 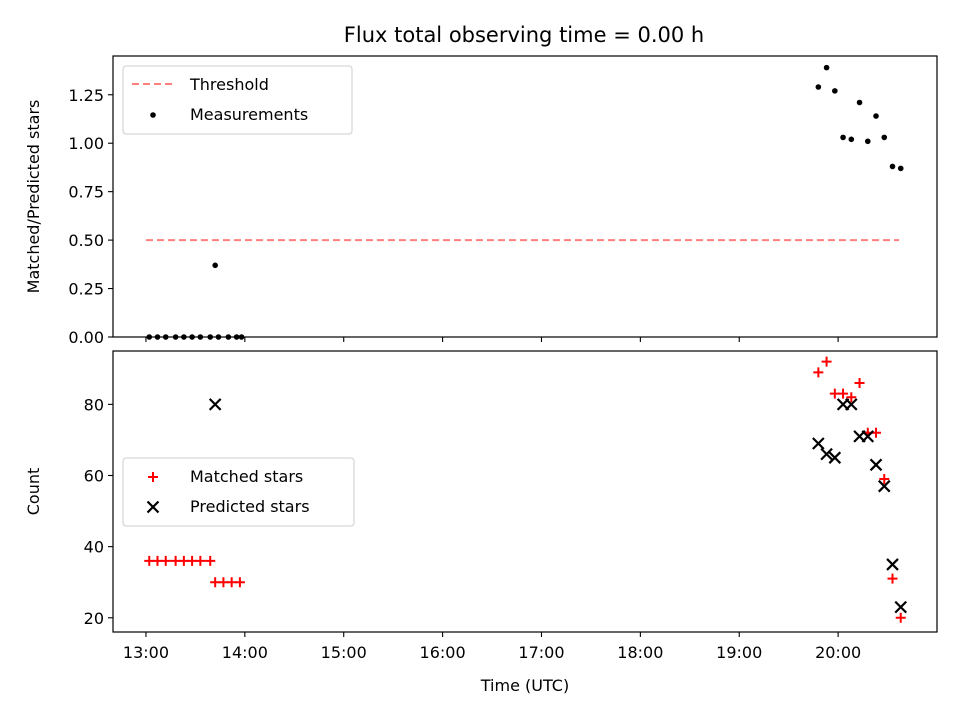 What do you see at coordinates (838, 652) in the screenshot?
I see `x-tick-label: 20:00` at bounding box center [838, 652].